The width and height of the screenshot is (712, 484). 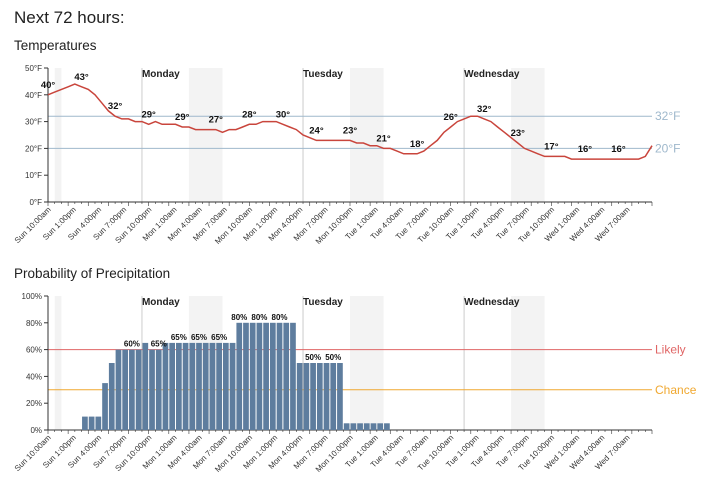 I want to click on temperature-label: 43°, so click(x=81, y=77).